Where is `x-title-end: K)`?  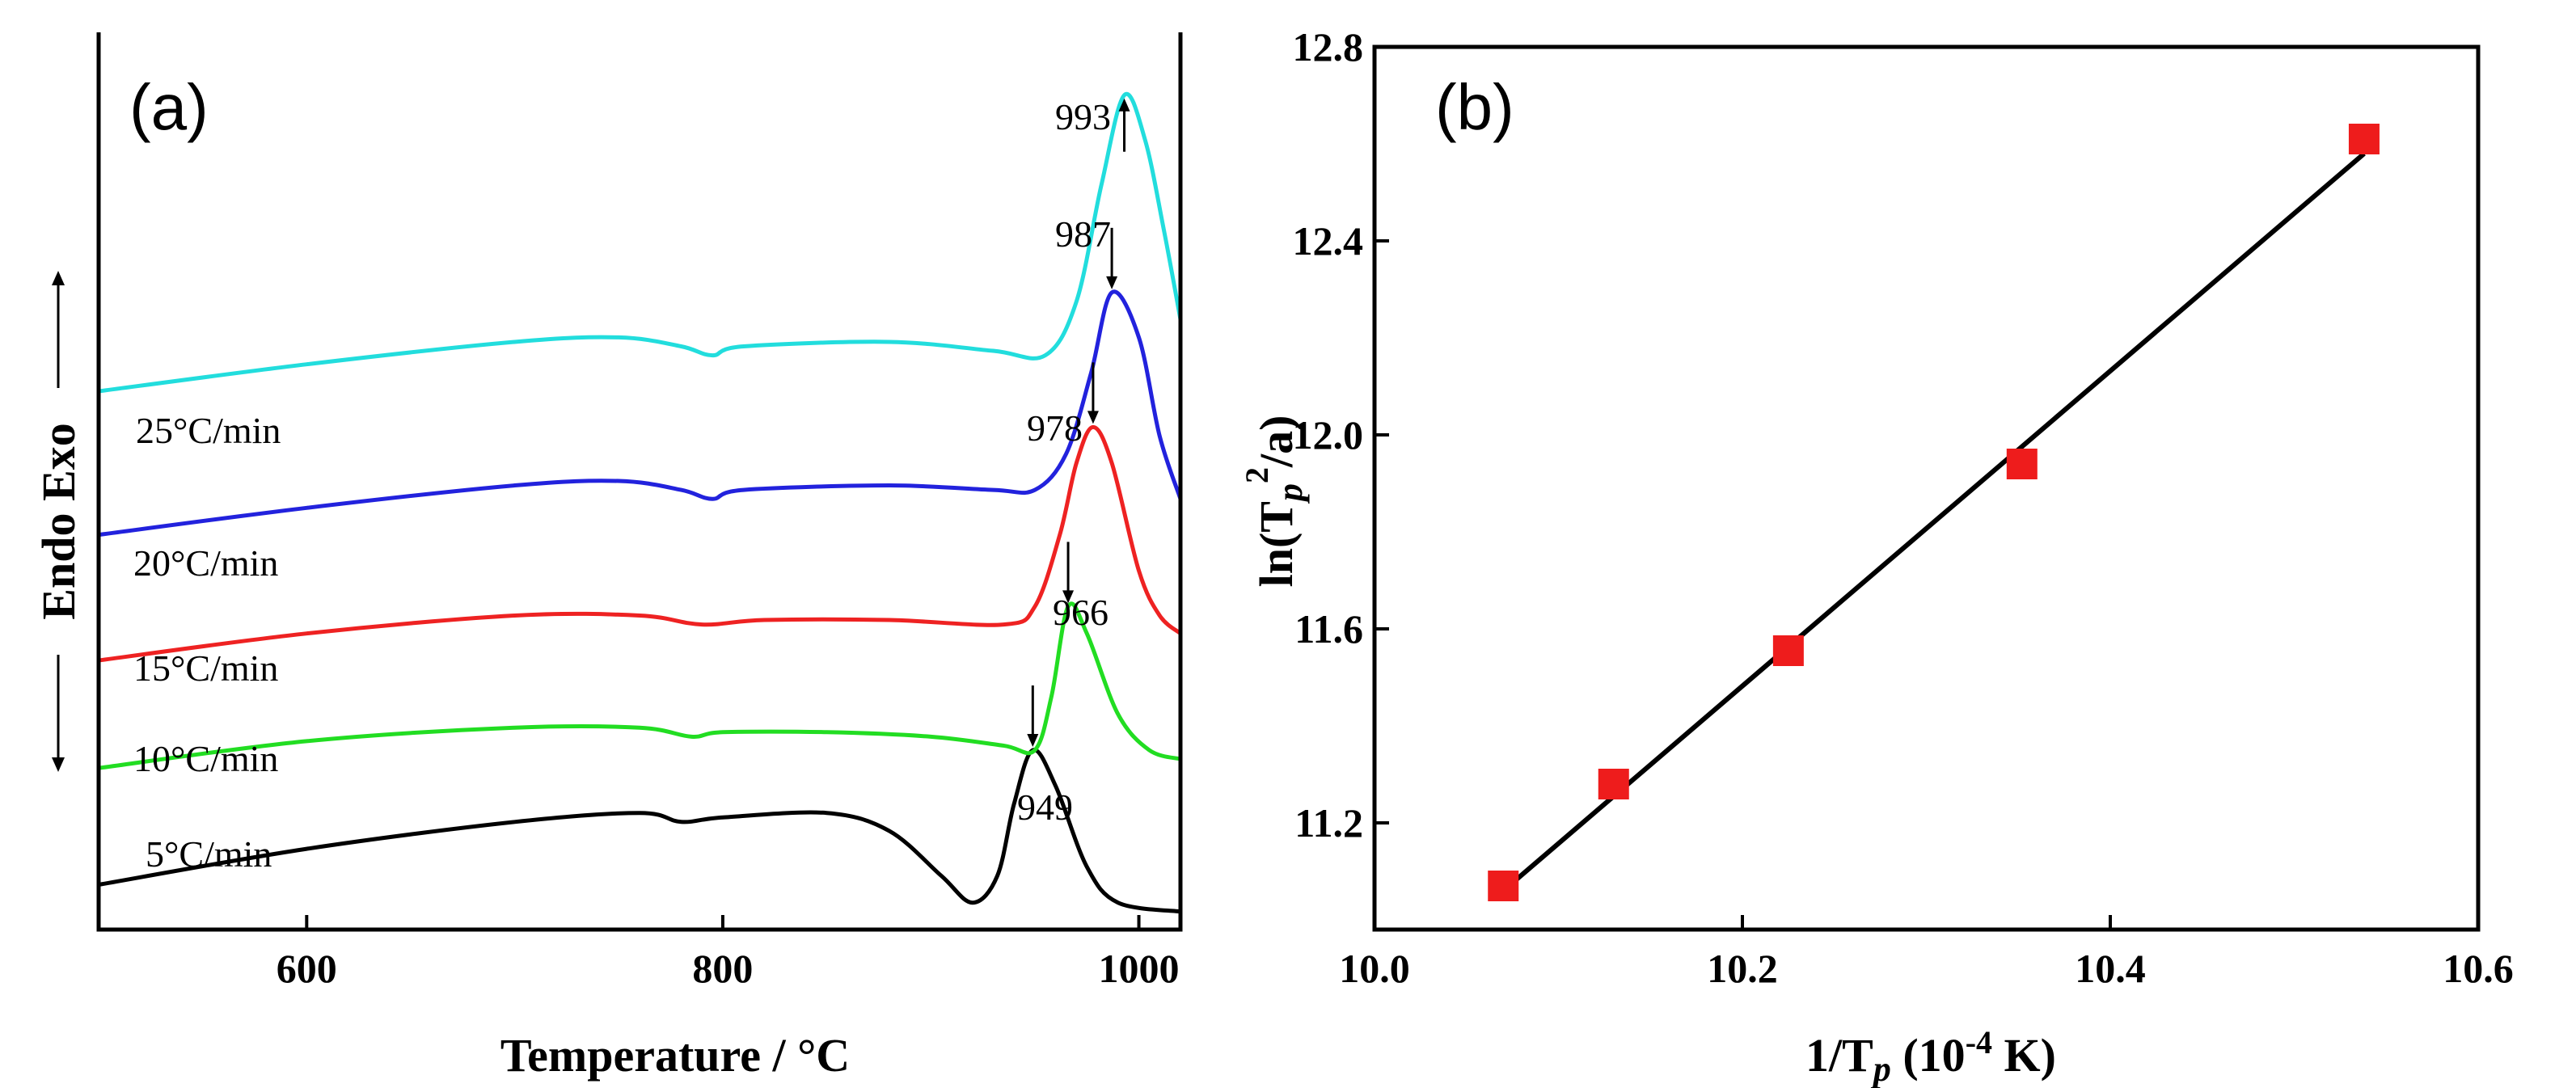 x-title-end: K) is located at coordinates (2024, 1055).